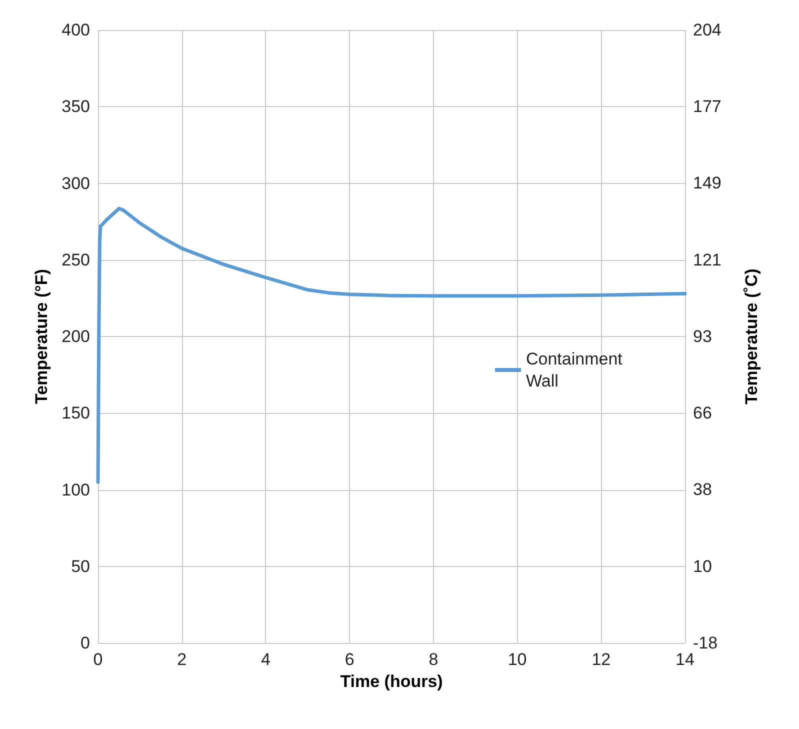  Describe the element at coordinates (751, 336) in the screenshot. I see `y2-axis-title: Temperature (˚C)` at that location.